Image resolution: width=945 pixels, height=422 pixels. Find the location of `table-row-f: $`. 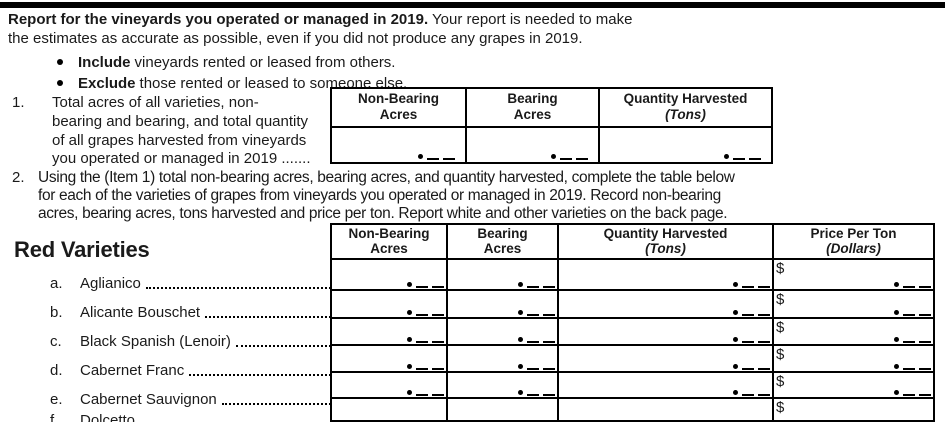

table-row-f: $ is located at coordinates (632, 408).